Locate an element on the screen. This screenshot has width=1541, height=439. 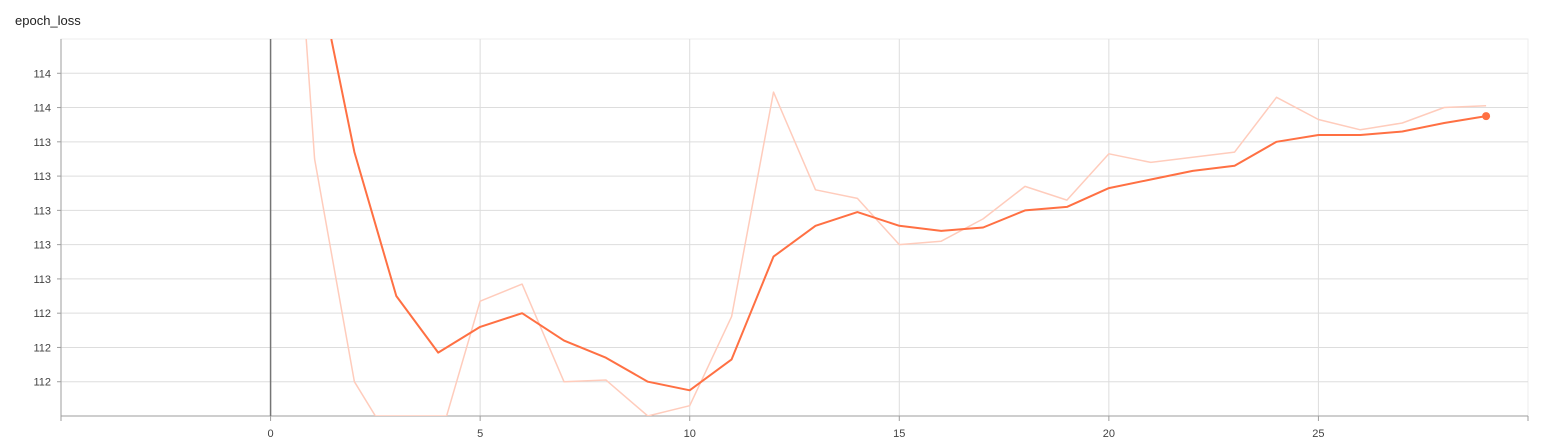
x-tick-label: 20 is located at coordinates (1109, 433).